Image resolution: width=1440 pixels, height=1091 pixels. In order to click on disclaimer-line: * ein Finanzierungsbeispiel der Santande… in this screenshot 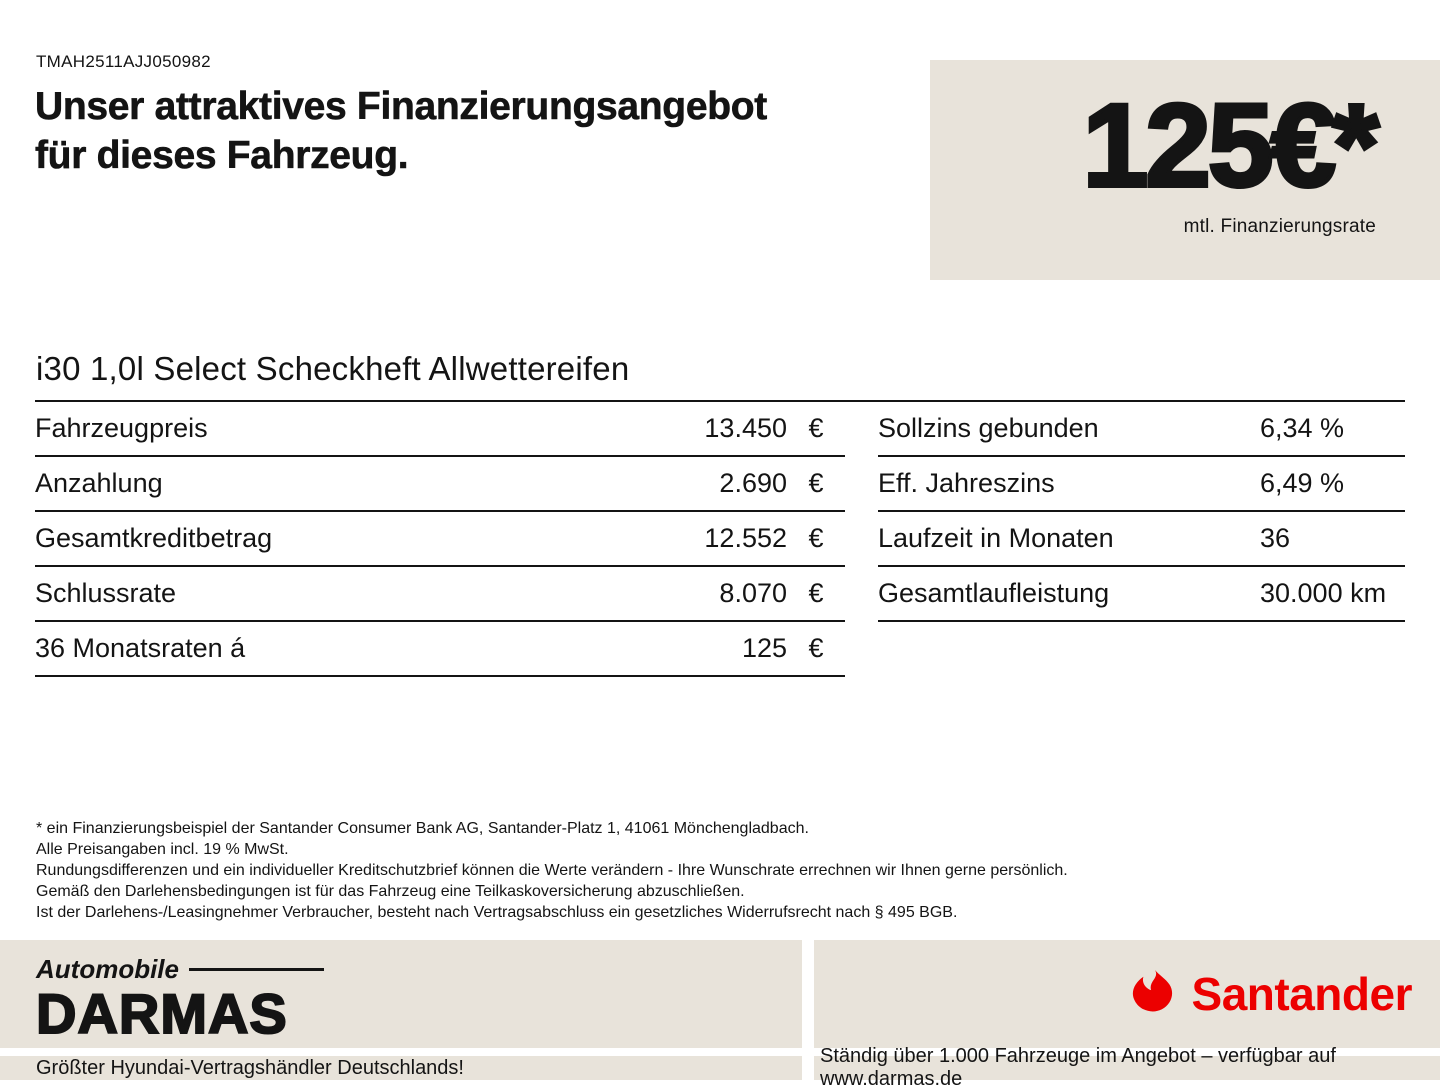, I will do `click(422, 828)`.